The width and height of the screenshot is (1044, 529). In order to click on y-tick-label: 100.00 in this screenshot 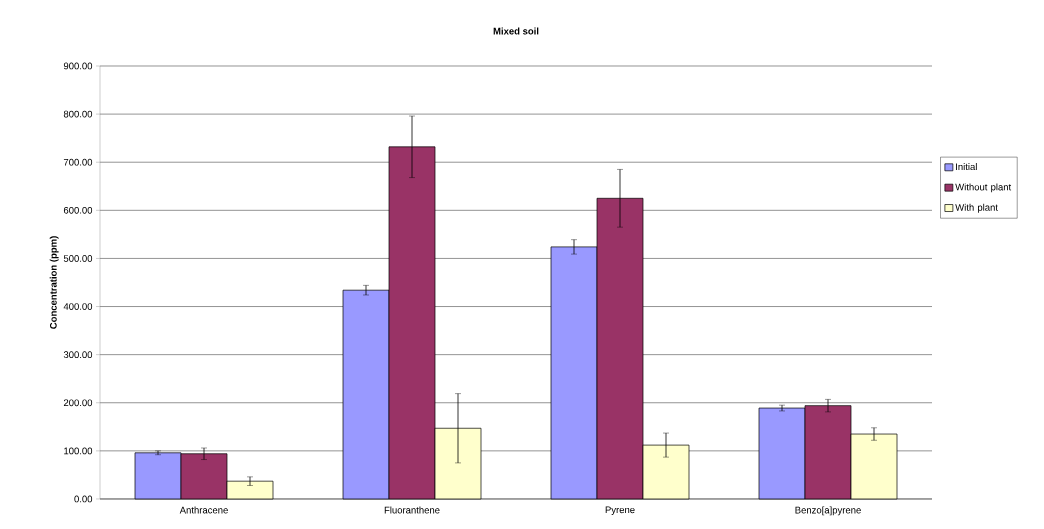, I will do `click(78, 451)`.